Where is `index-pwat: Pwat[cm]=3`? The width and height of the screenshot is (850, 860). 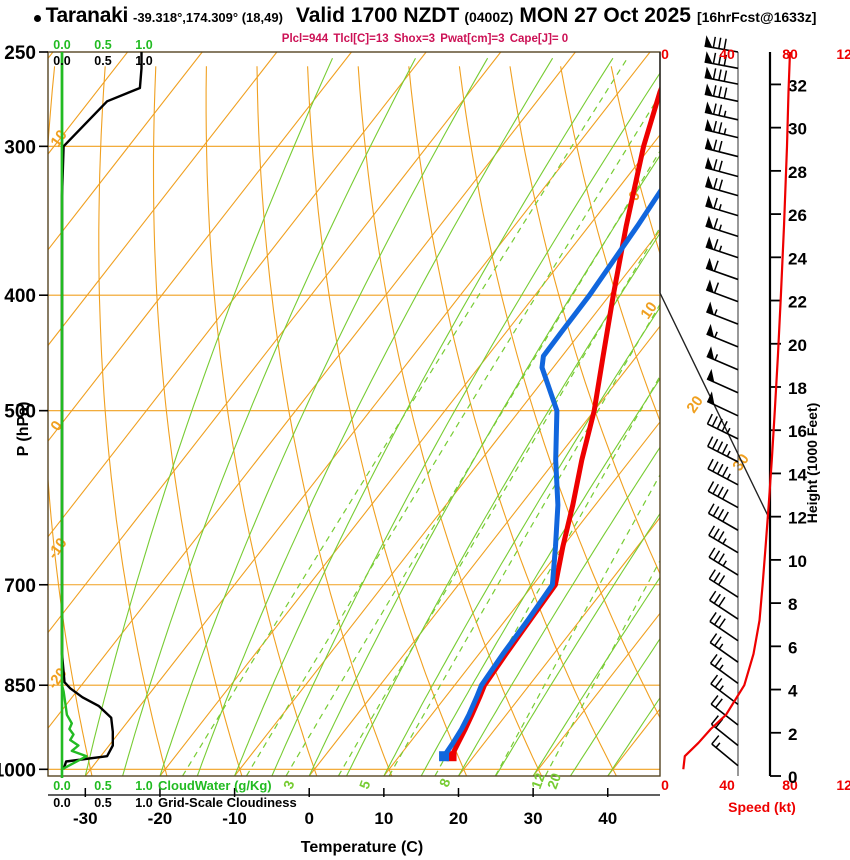
index-pwat: Pwat[cm]=3 is located at coordinates (472, 39).